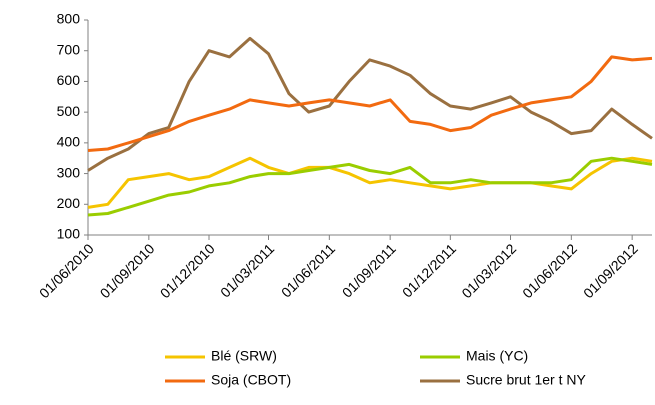 Image resolution: width=655 pixels, height=405 pixels. I want to click on x-tick-label: 01/06/2012, so click(549, 270).